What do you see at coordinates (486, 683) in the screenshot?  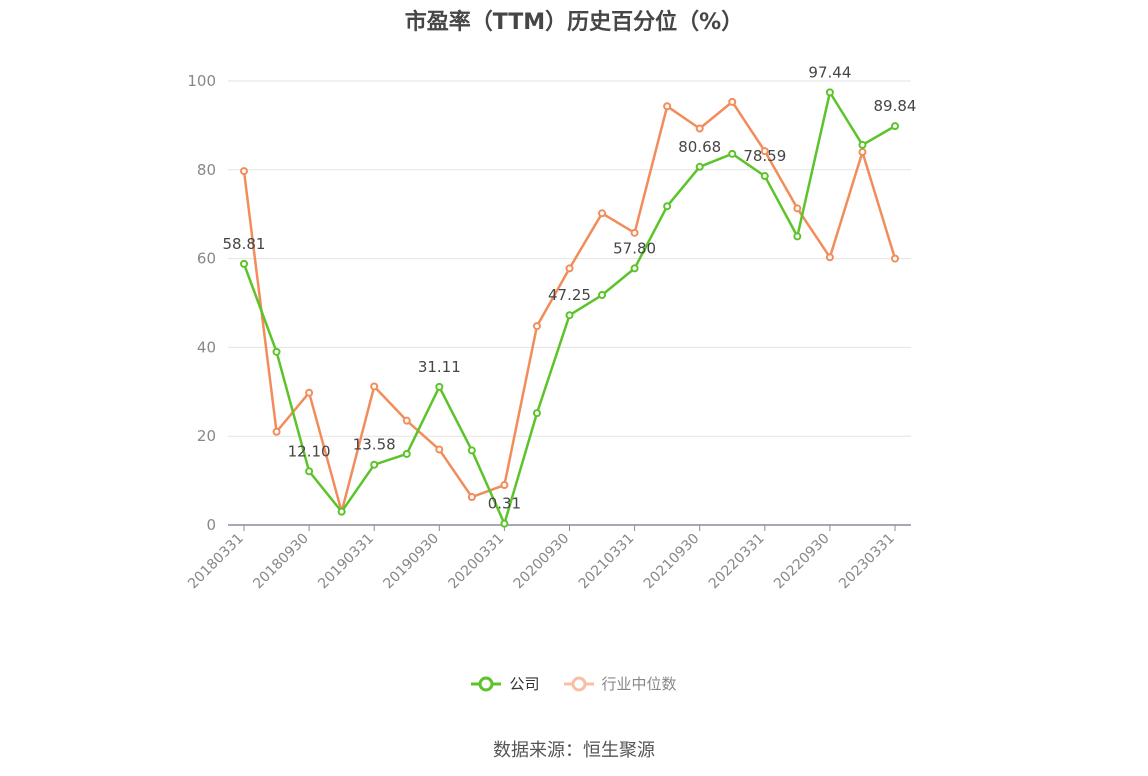 I see `legend-company-marker-icon` at bounding box center [486, 683].